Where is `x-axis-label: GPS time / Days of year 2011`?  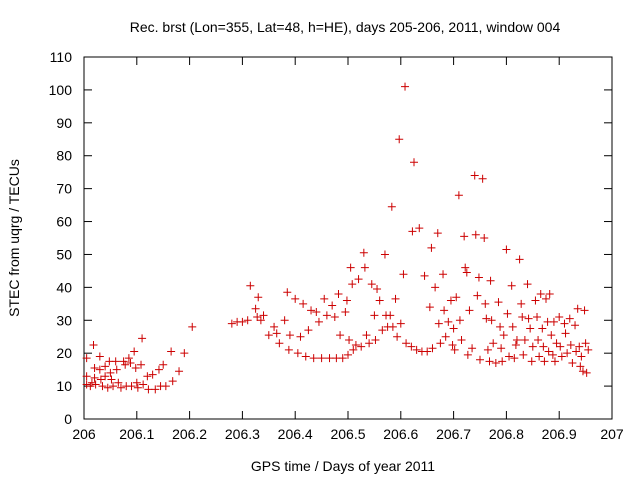 x-axis-label: GPS time / Days of year 2011 is located at coordinates (343, 466).